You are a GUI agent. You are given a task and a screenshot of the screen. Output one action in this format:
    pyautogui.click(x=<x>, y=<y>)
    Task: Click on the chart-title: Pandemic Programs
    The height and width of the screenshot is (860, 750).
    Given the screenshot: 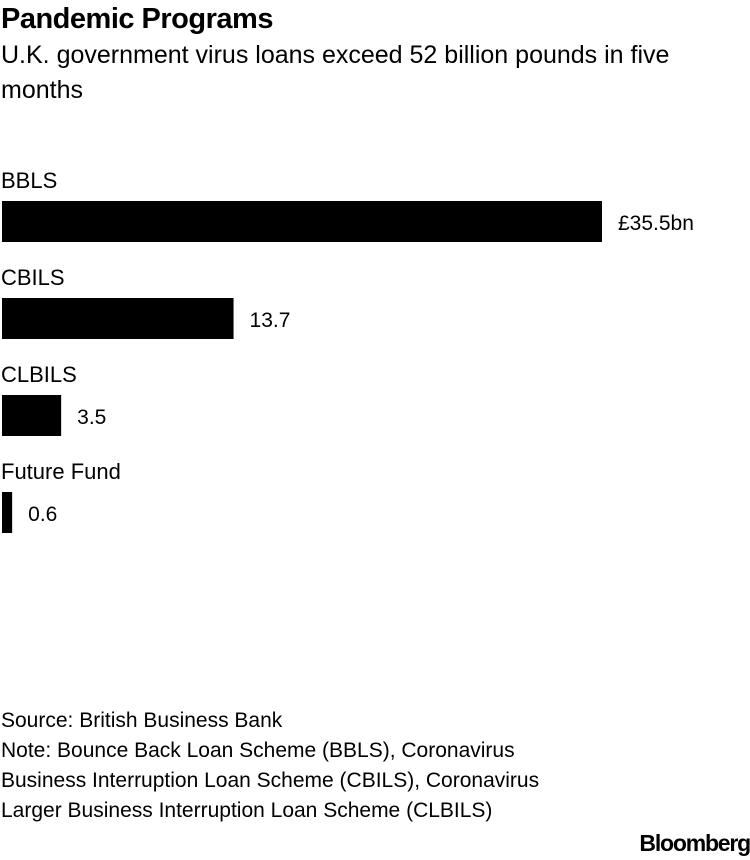 What is the action you would take?
    pyautogui.click(x=137, y=19)
    